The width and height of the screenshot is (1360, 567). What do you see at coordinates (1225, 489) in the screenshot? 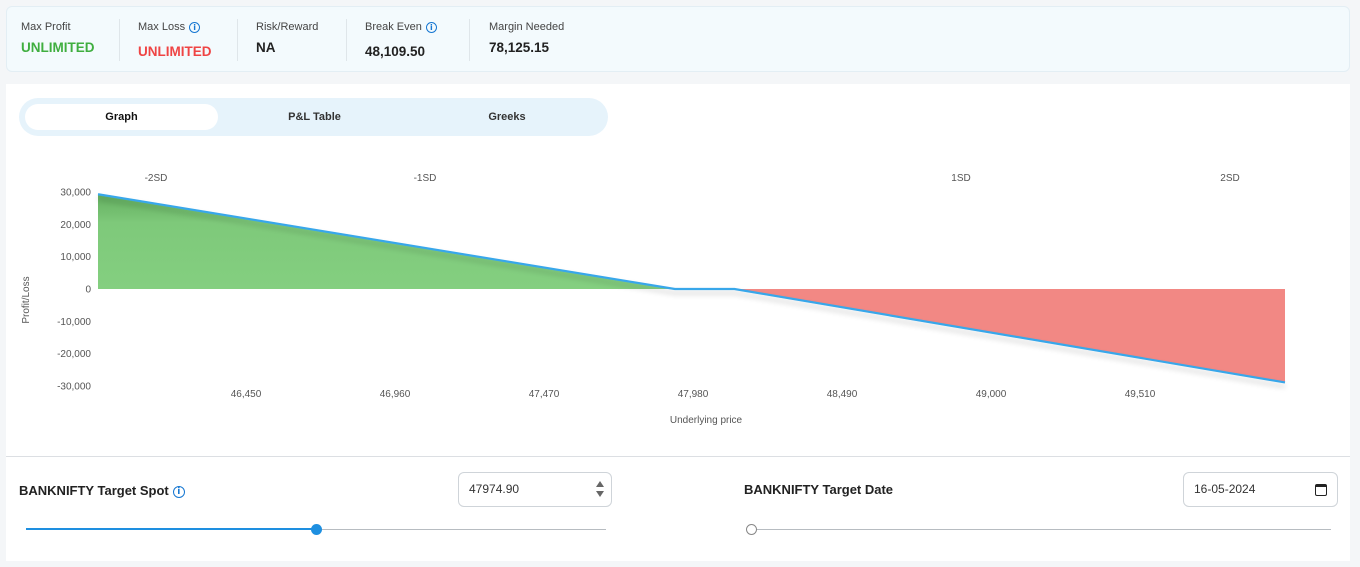
I see `target-date-value: 16-05-2024` at bounding box center [1225, 489].